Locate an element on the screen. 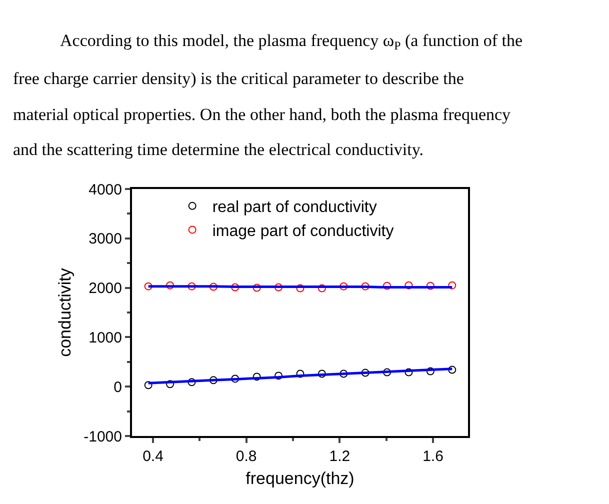  y-tick-label: 3000 is located at coordinates (105, 239).